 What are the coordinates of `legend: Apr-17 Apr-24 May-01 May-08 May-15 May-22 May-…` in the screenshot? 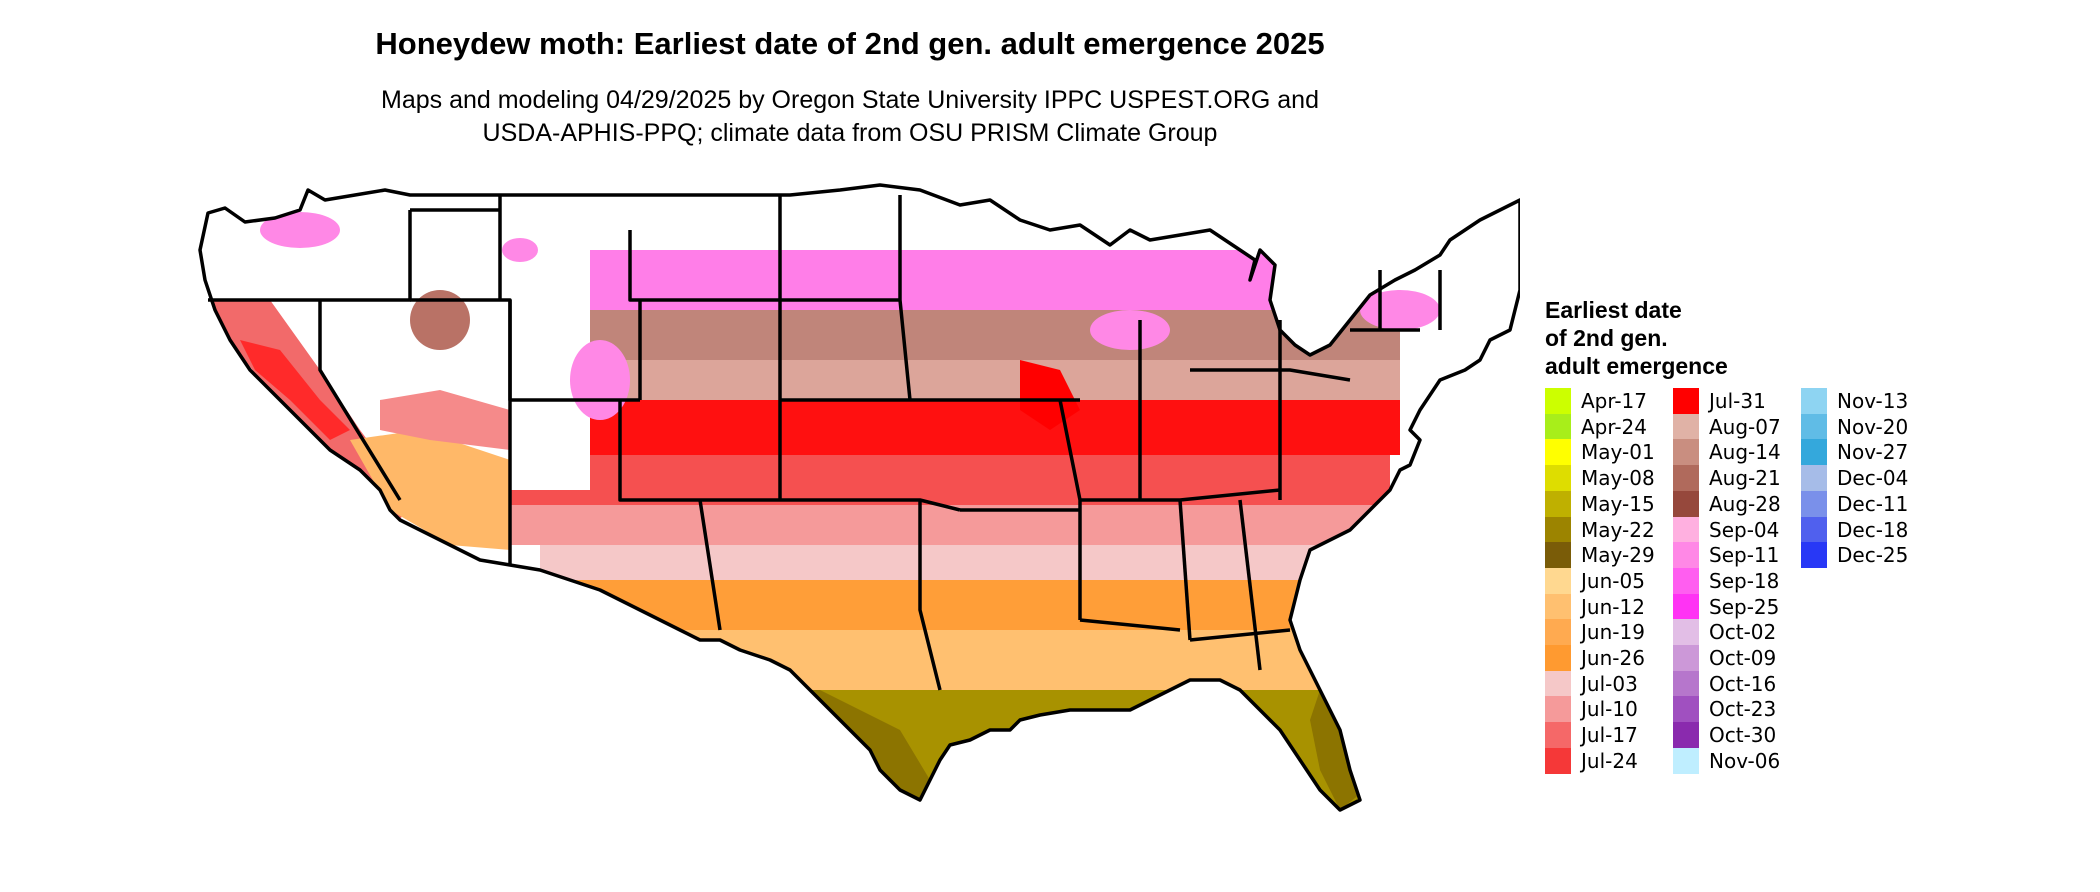 It's located at (1785, 583).